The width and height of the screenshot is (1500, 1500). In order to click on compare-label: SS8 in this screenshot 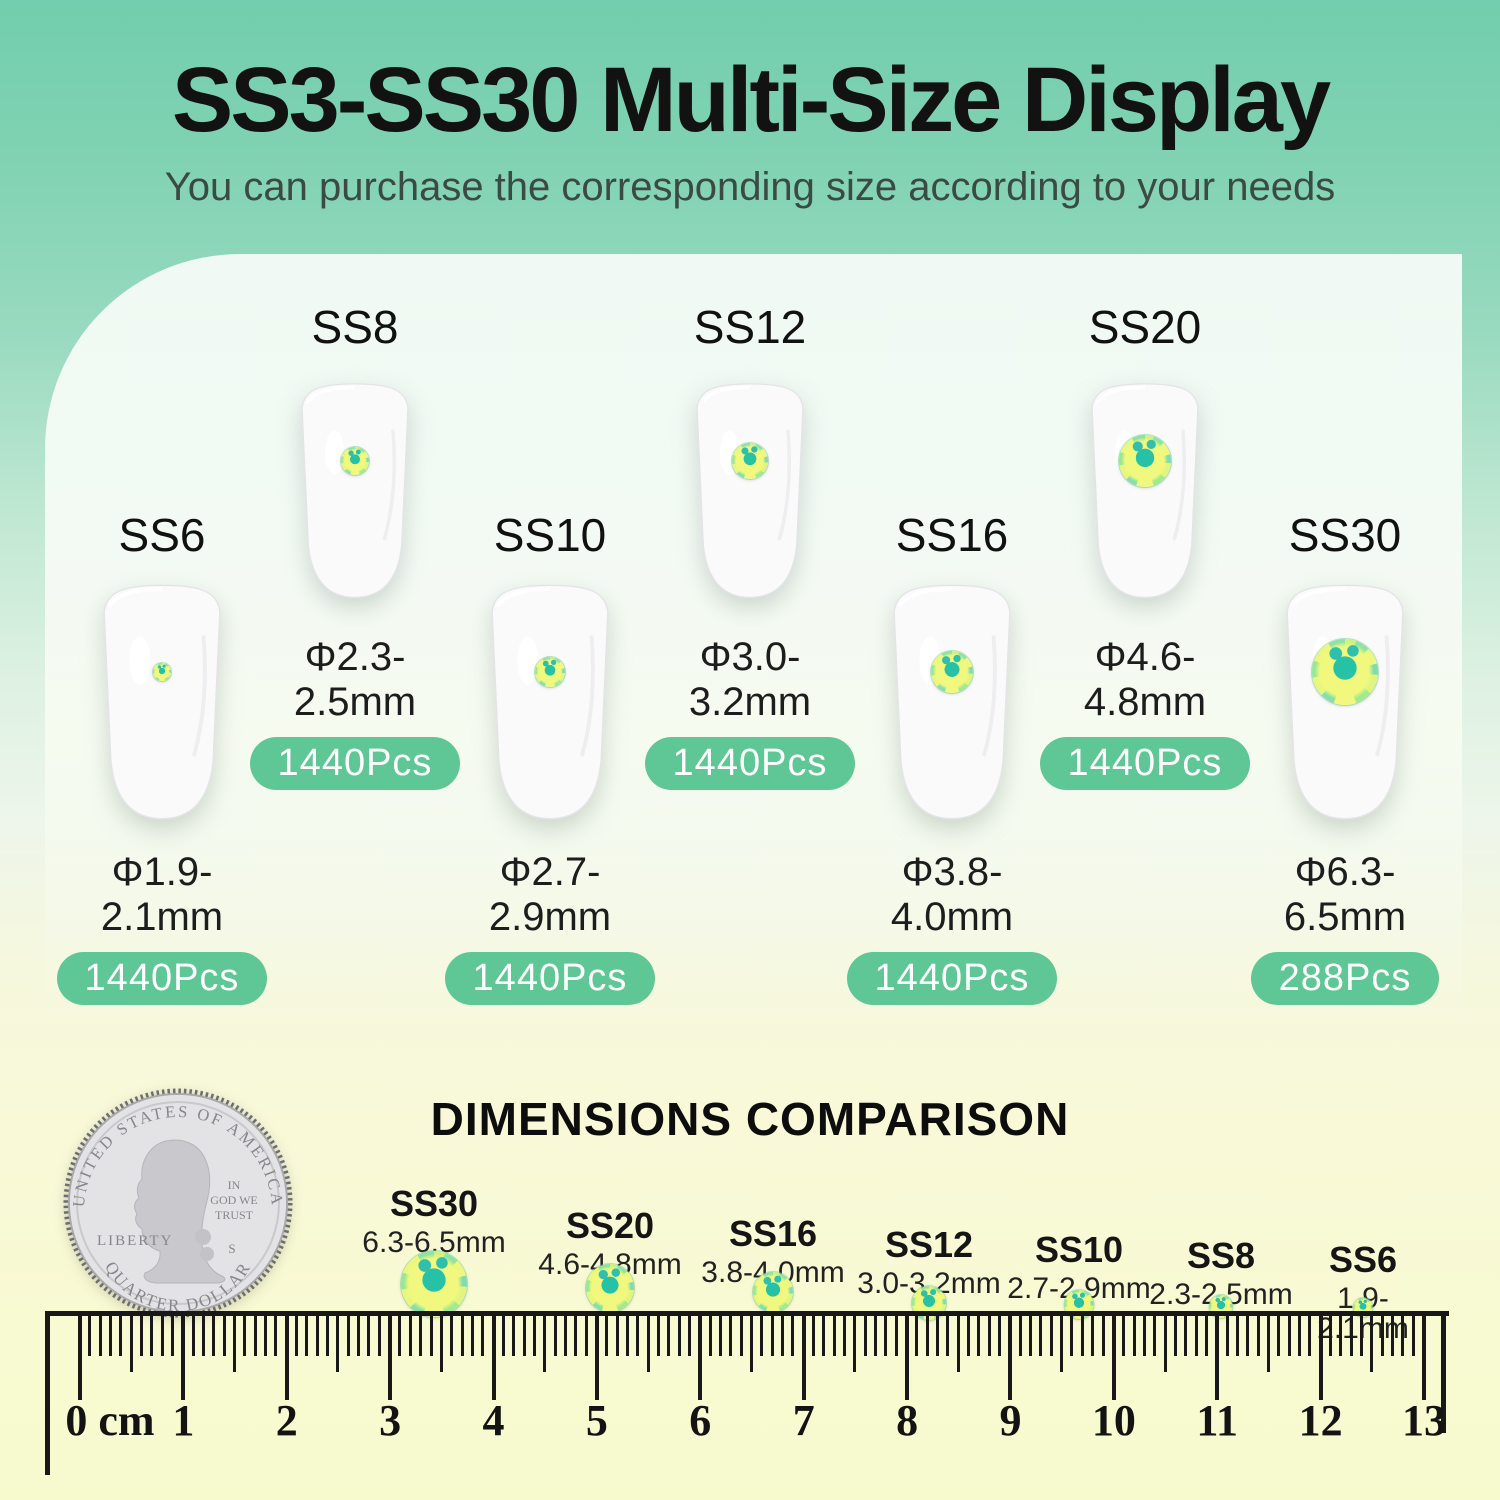, I will do `click(1221, 1255)`.